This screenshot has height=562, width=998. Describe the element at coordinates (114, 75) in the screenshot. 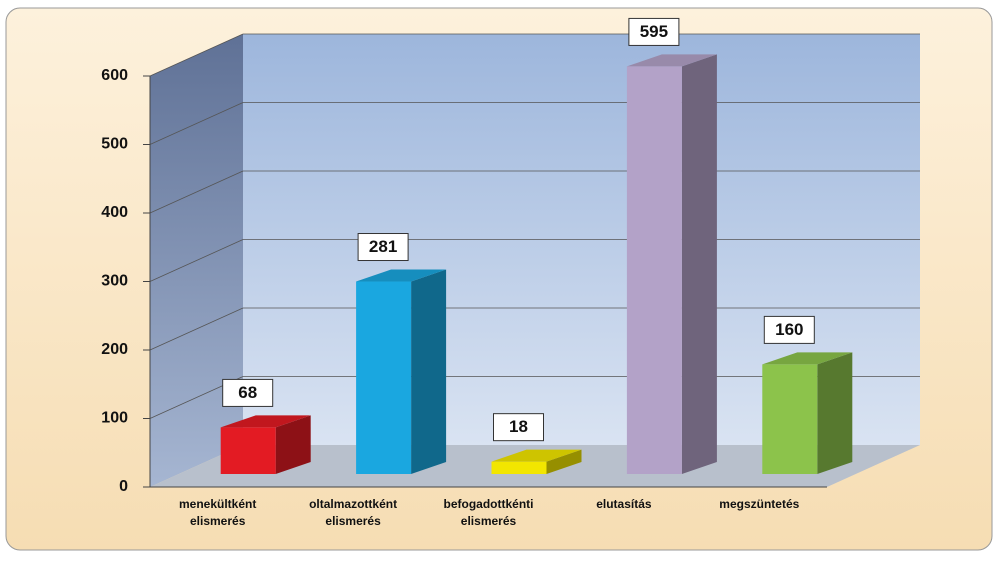

I see `y-tick-label: 600` at that location.